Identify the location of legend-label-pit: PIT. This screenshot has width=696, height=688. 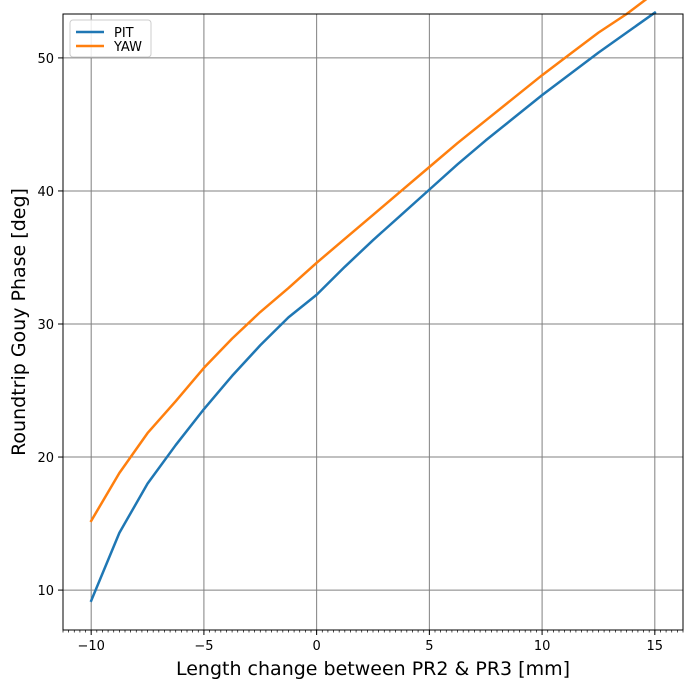
(124, 33).